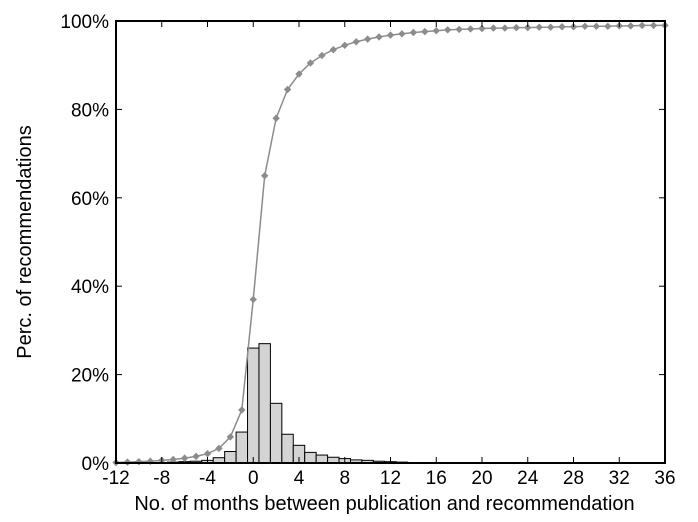 This screenshot has height=522, width=698. What do you see at coordinates (90, 110) in the screenshot?
I see `y-tick-label: 80%` at bounding box center [90, 110].